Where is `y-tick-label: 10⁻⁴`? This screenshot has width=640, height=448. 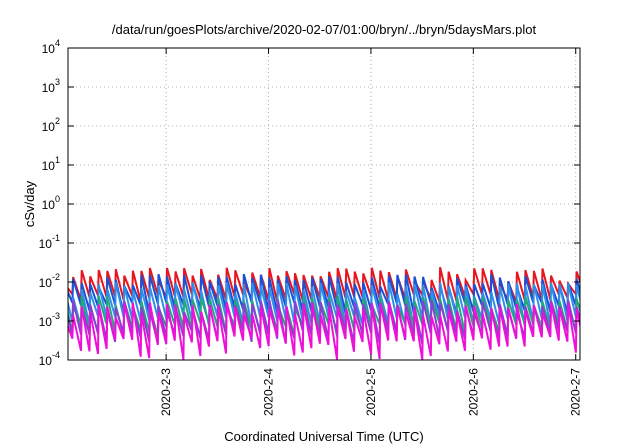
y-tick-label: 10⁻⁴ is located at coordinates (49, 359).